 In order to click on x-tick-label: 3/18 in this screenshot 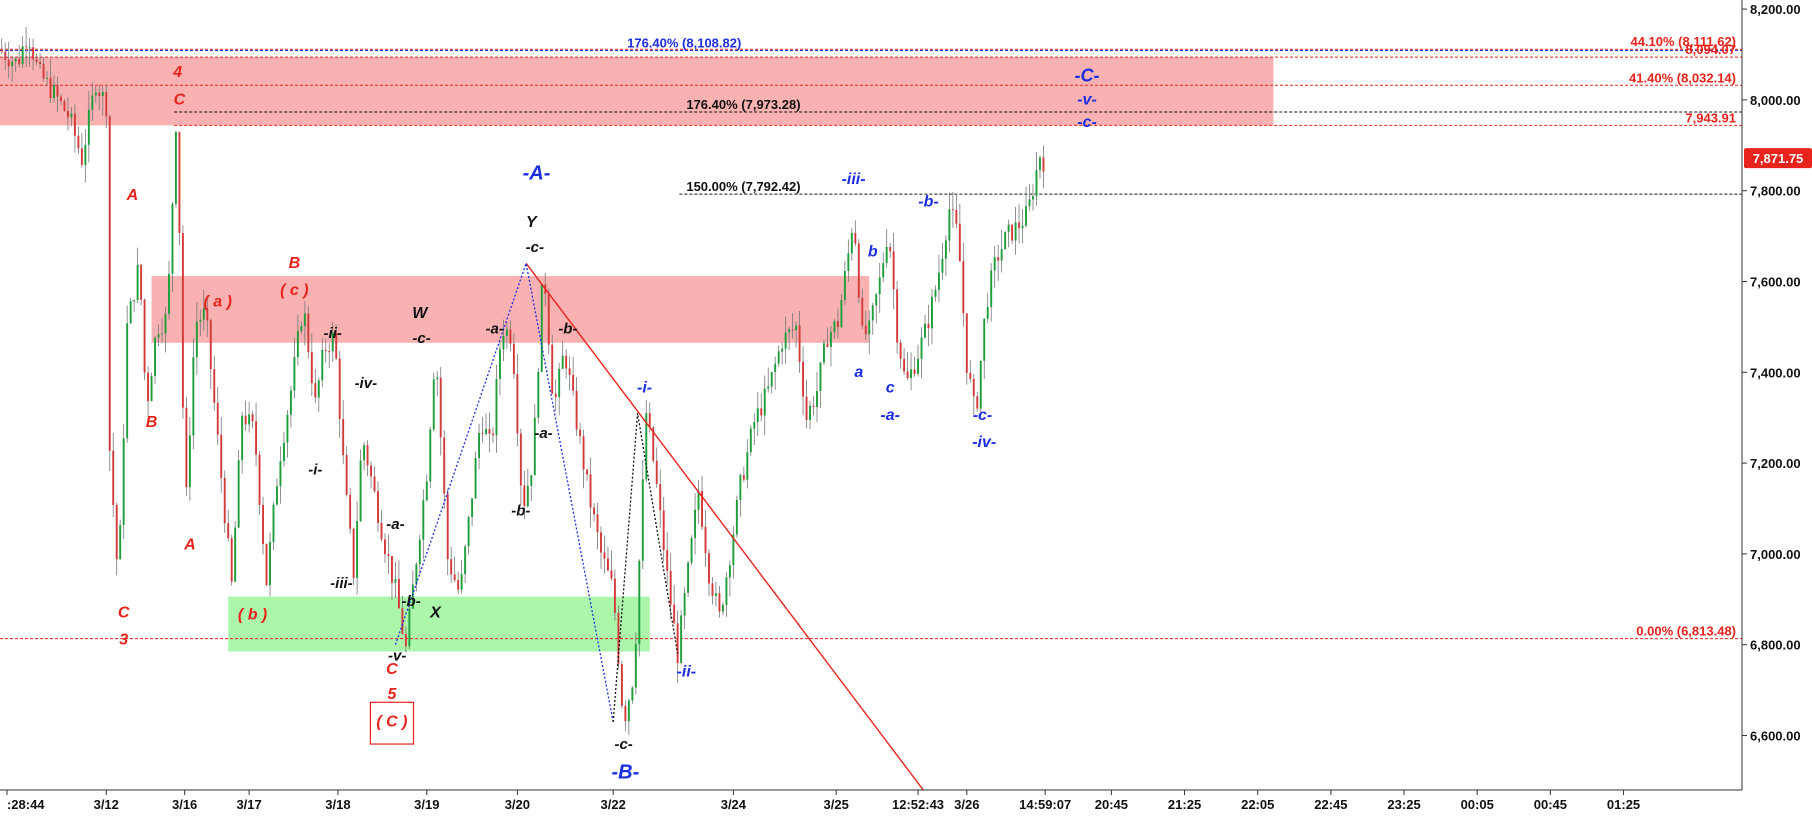, I will do `click(337, 804)`.